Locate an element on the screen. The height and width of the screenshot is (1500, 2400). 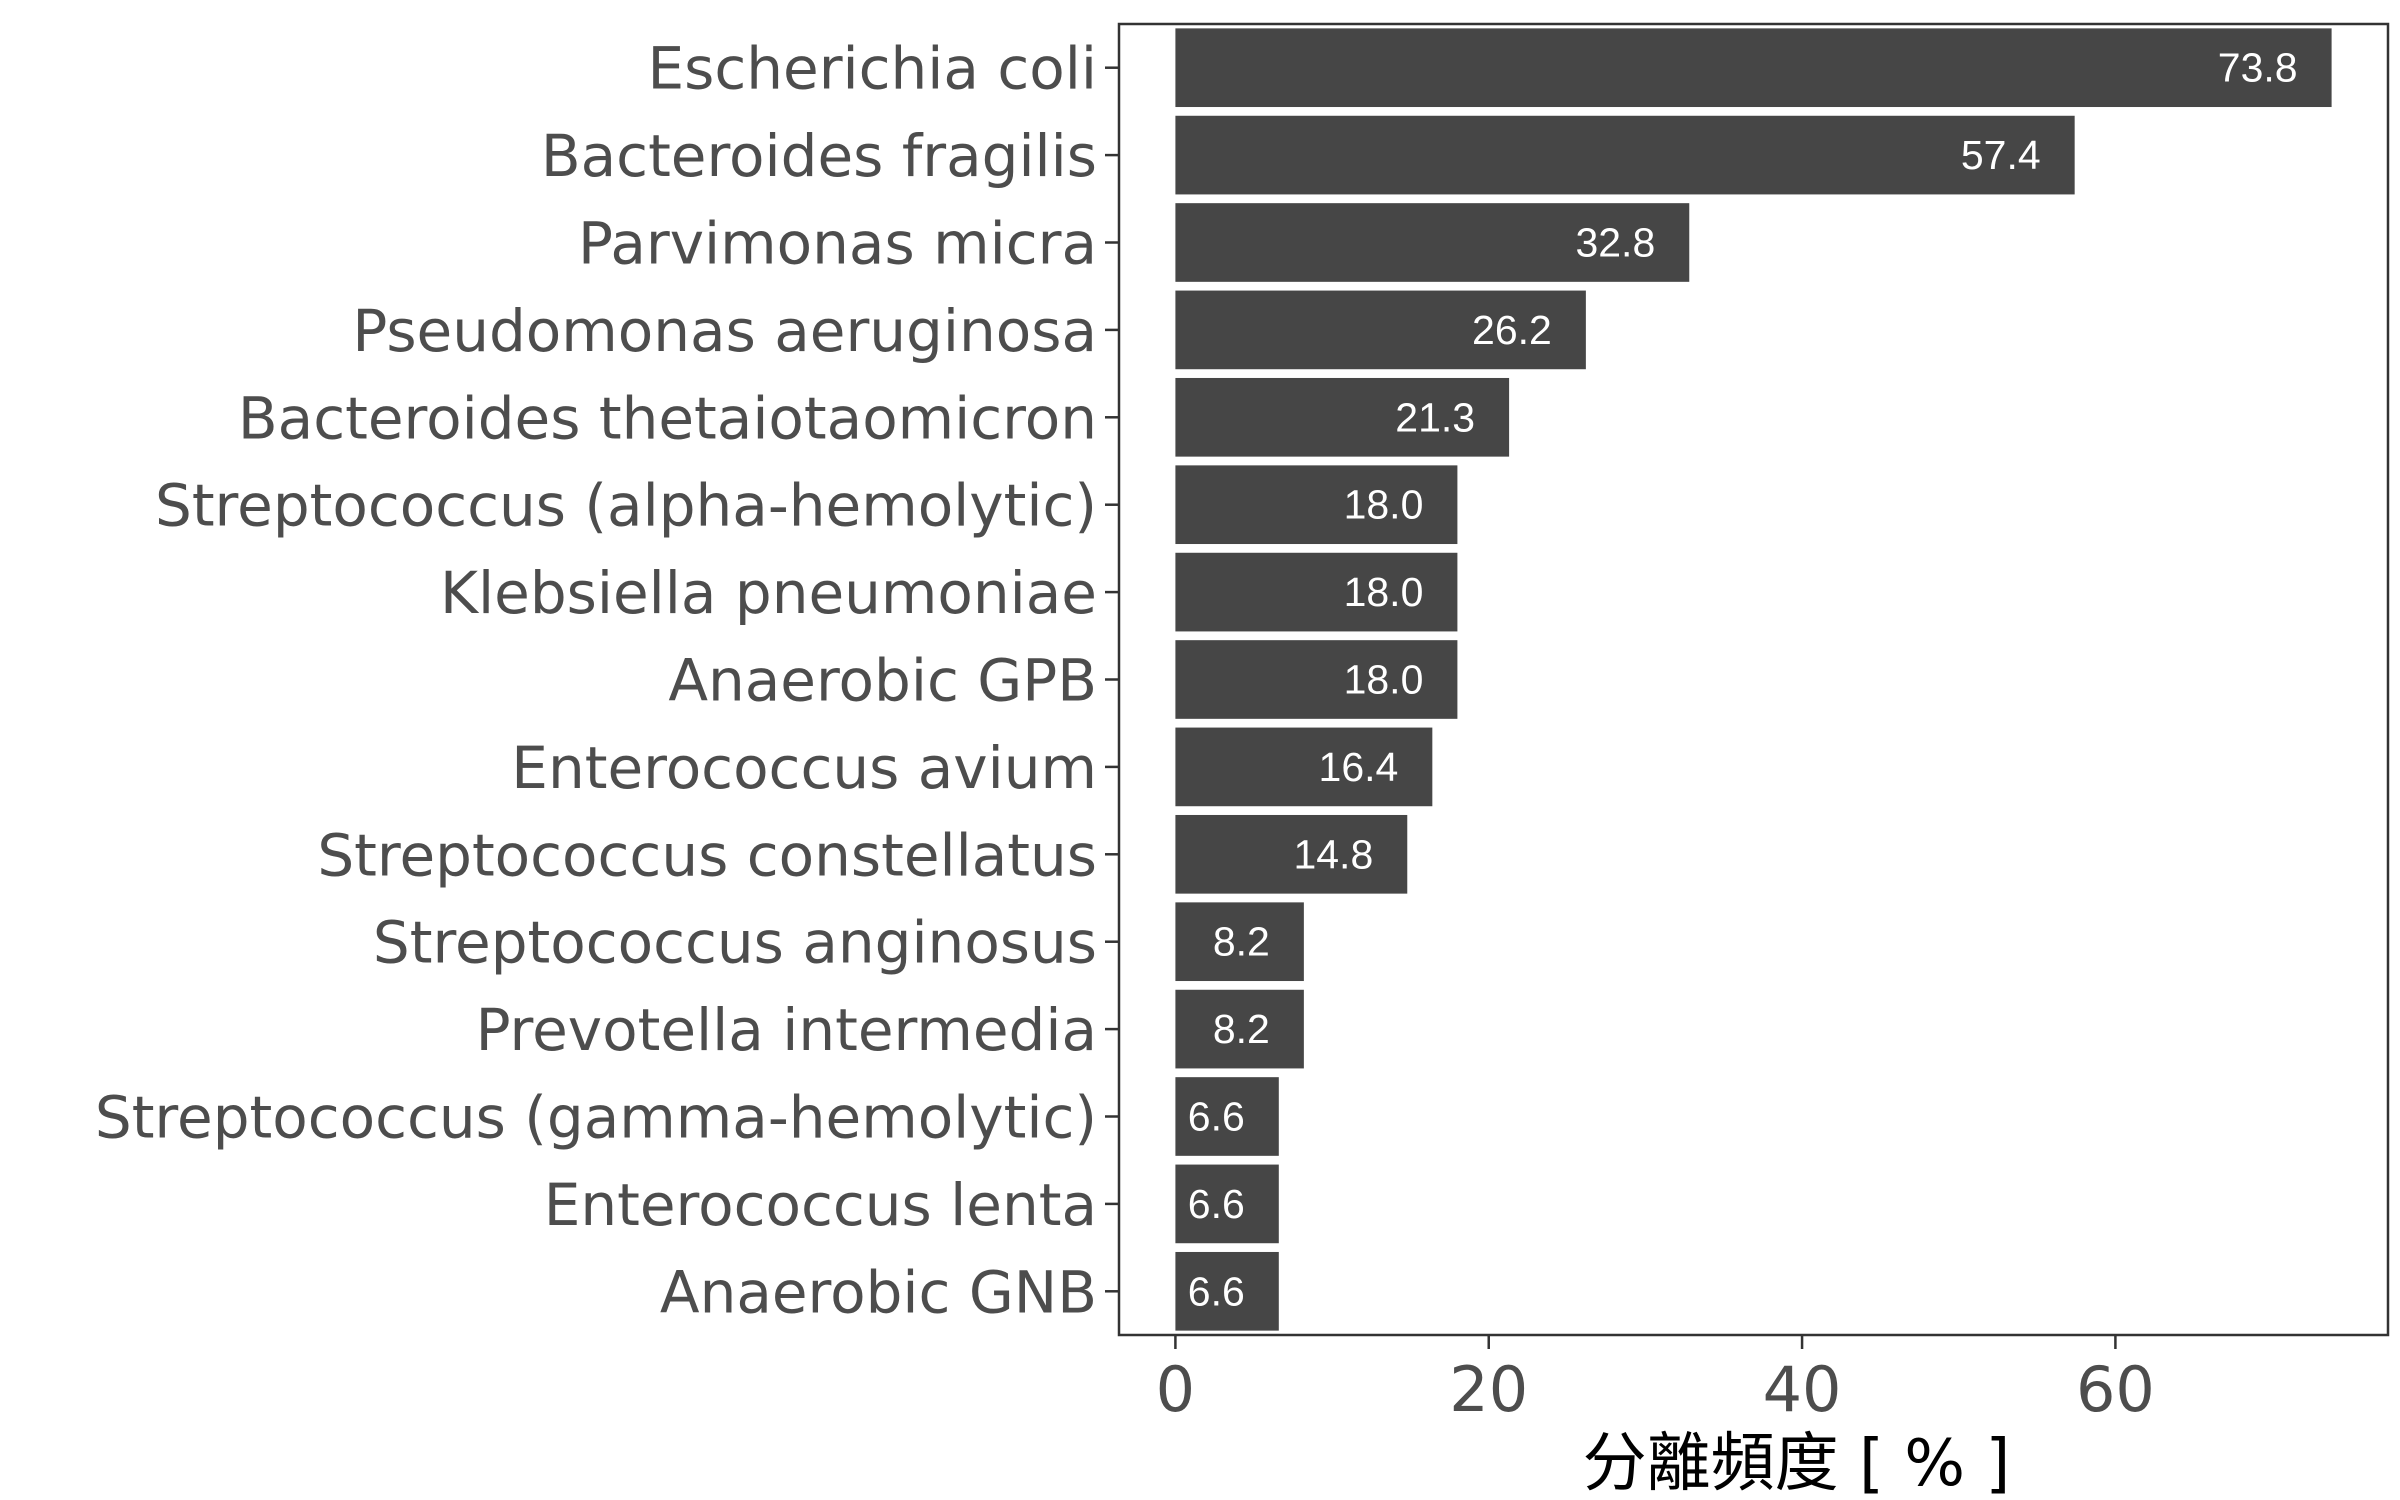
x-tick-label: 60 is located at coordinates (2115, 1389).